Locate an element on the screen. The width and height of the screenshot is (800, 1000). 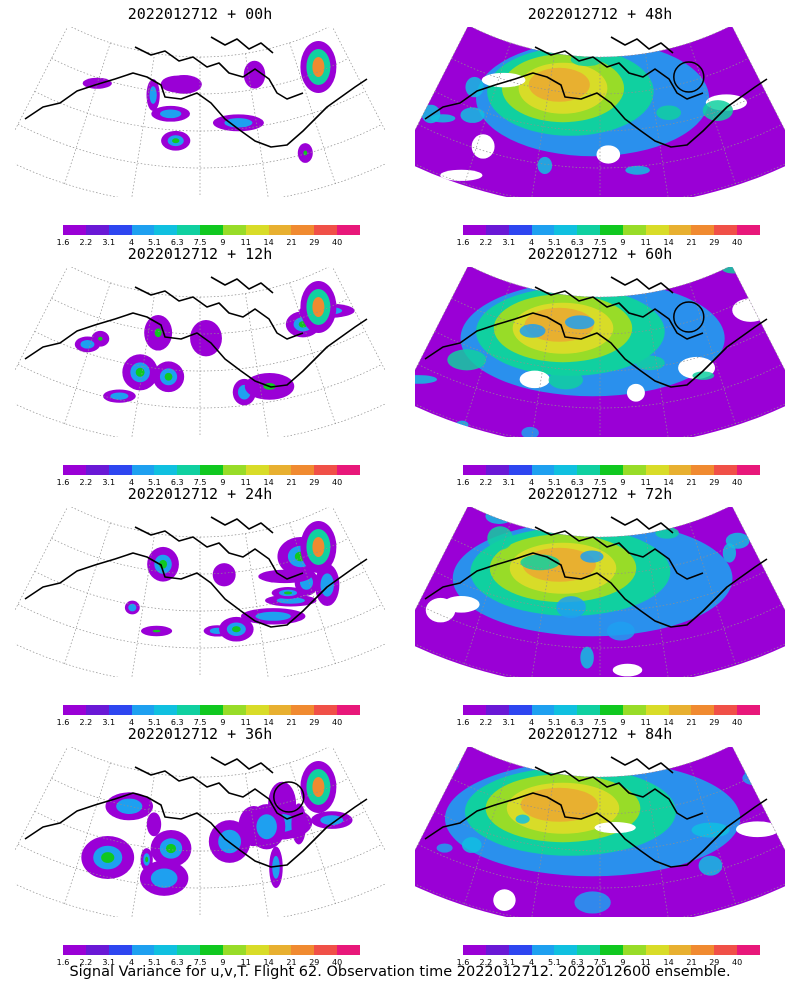
graticule is located at coordinates (200, 112).